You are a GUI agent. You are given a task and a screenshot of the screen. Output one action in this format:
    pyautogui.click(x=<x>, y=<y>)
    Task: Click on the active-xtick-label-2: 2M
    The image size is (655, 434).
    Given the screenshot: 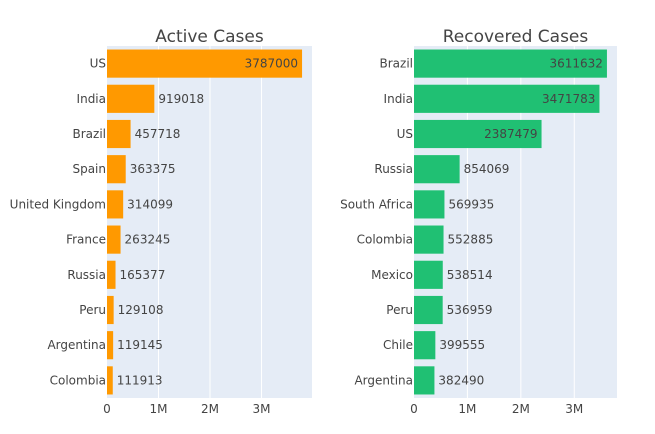 What is the action you would take?
    pyautogui.click(x=210, y=409)
    